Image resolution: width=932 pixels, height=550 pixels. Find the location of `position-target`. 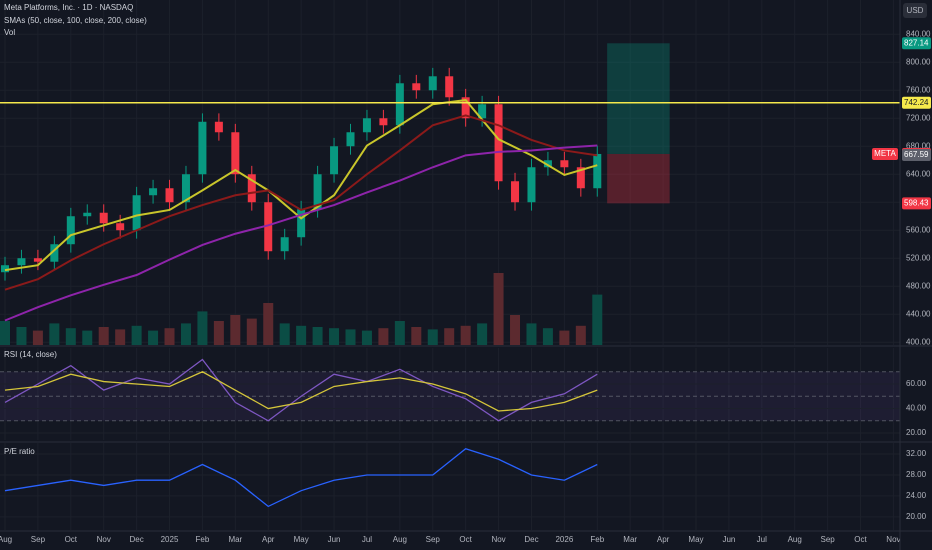

position-target is located at coordinates (638, 98).